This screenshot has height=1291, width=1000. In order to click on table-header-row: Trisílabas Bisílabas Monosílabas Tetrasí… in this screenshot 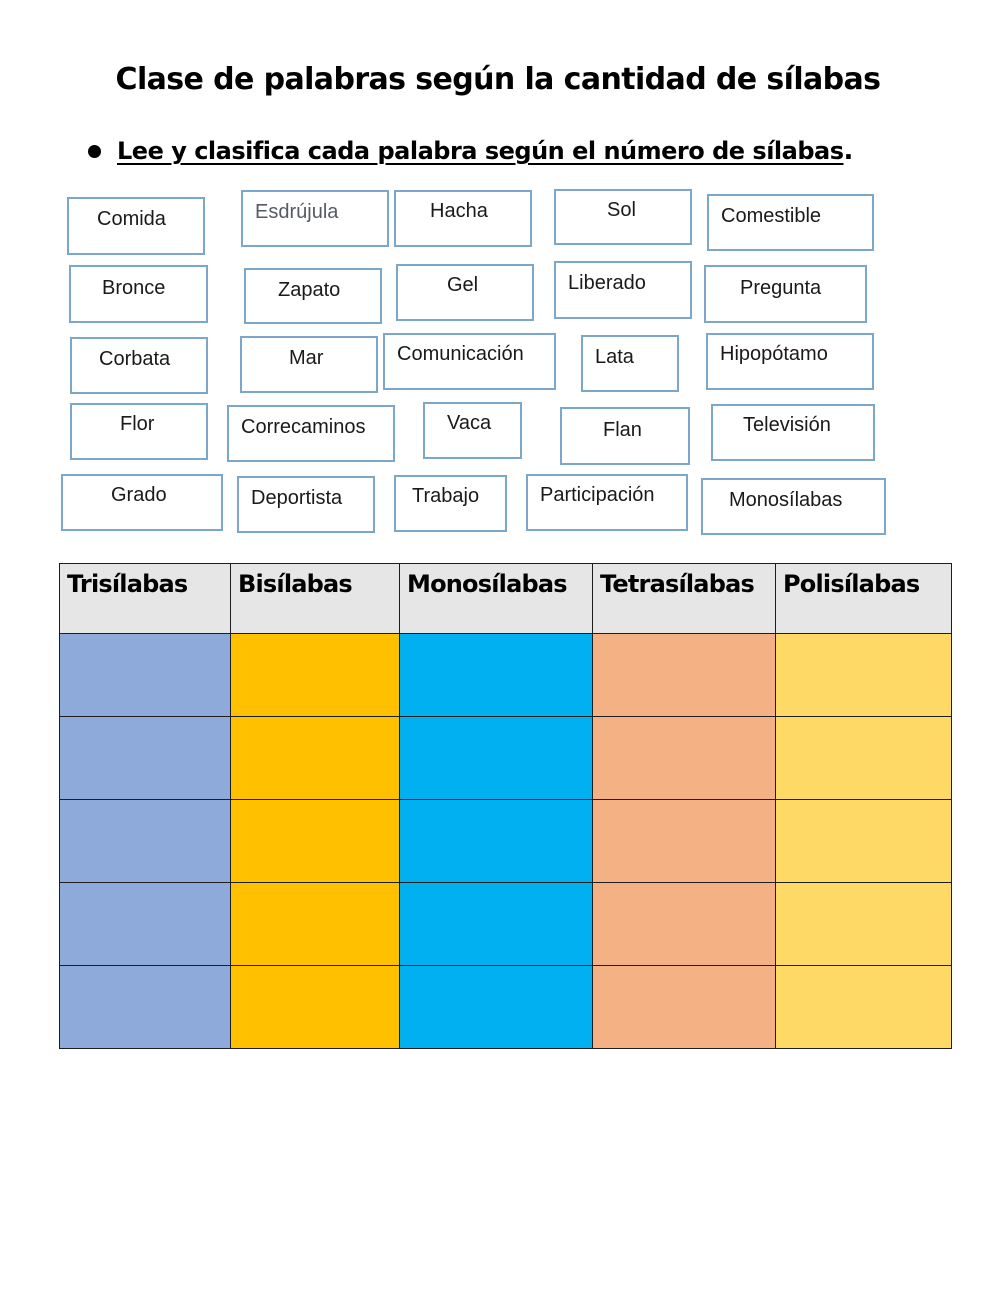, I will do `click(505, 598)`.